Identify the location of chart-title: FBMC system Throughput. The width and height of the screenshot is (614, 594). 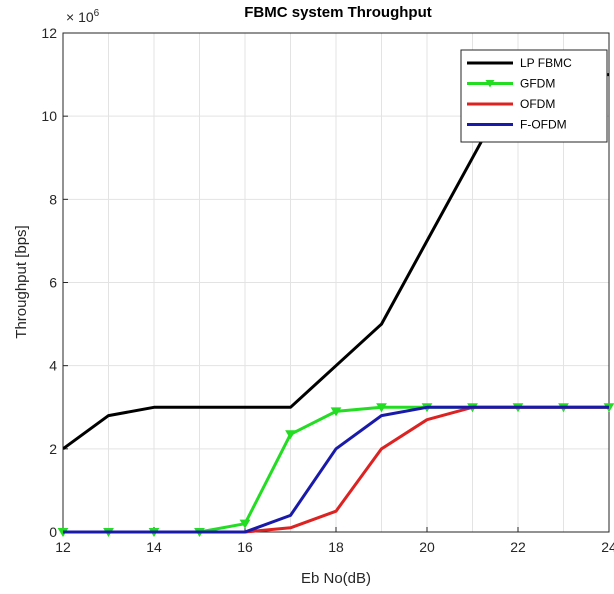
(338, 12).